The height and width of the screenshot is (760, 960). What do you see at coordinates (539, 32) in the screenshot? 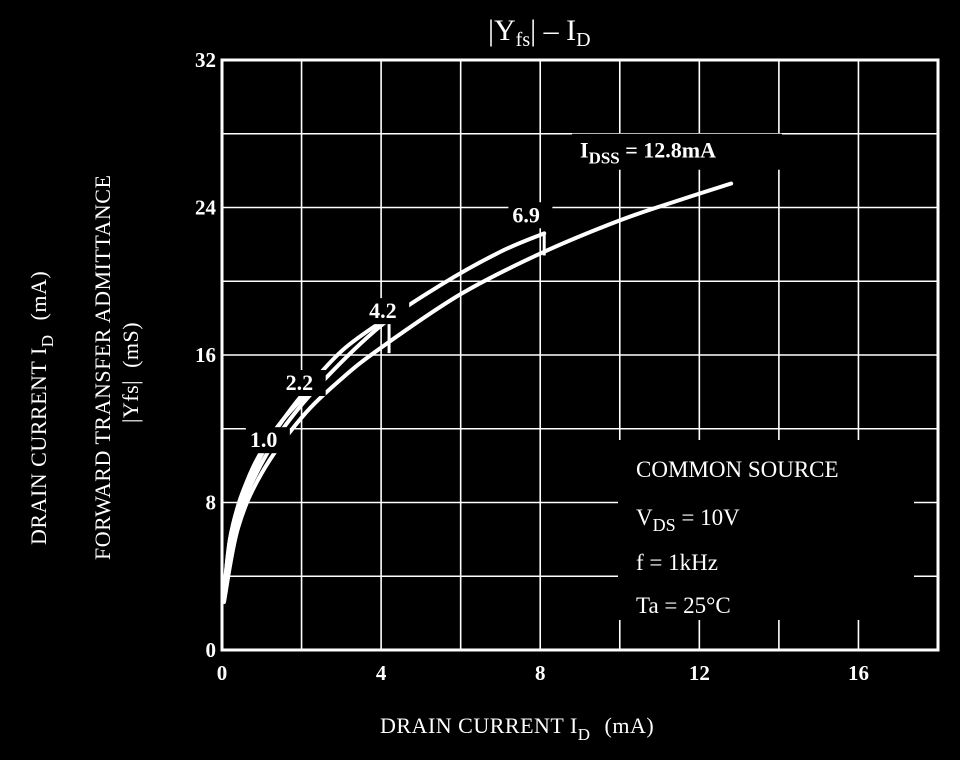
I see `chart-title: |Yfs| – ID` at bounding box center [539, 32].